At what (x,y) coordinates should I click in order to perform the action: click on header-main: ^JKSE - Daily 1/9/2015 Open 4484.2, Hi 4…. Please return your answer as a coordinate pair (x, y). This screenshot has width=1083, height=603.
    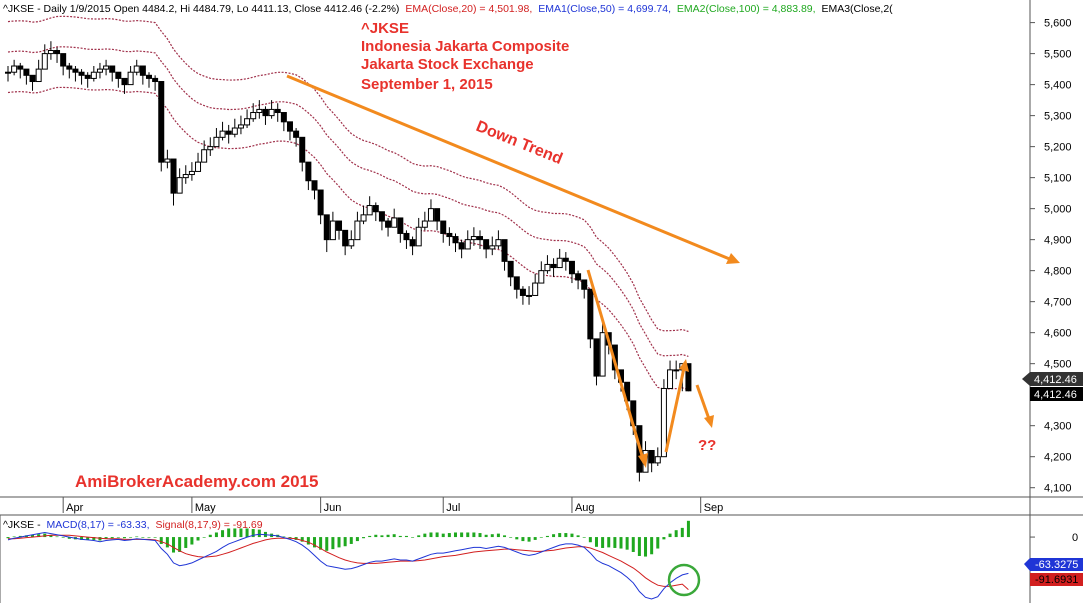
    Looking at the image, I should click on (201, 9).